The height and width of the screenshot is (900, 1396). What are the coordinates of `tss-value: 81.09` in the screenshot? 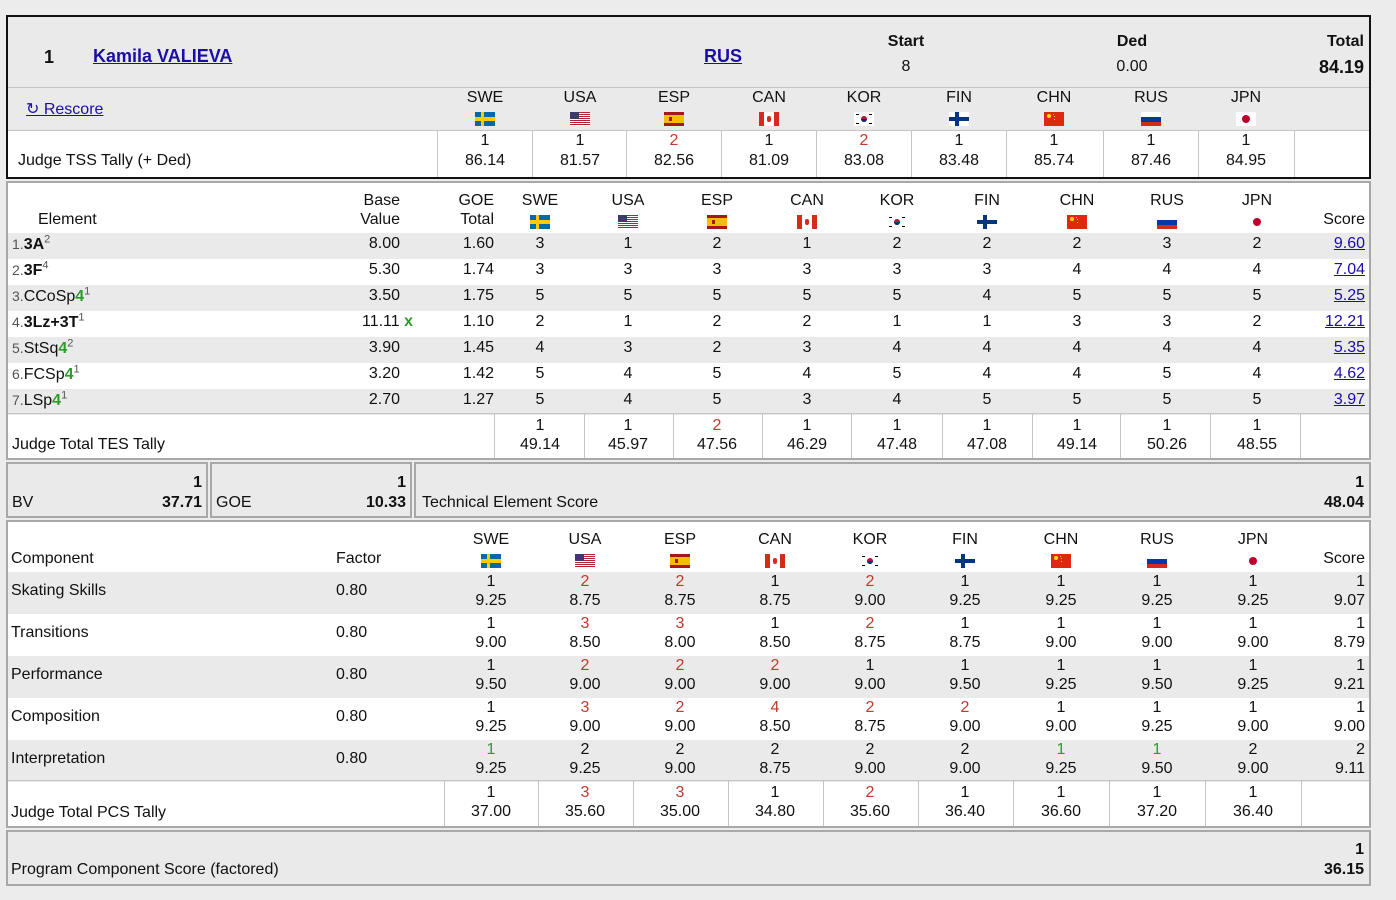 It's located at (769, 160).